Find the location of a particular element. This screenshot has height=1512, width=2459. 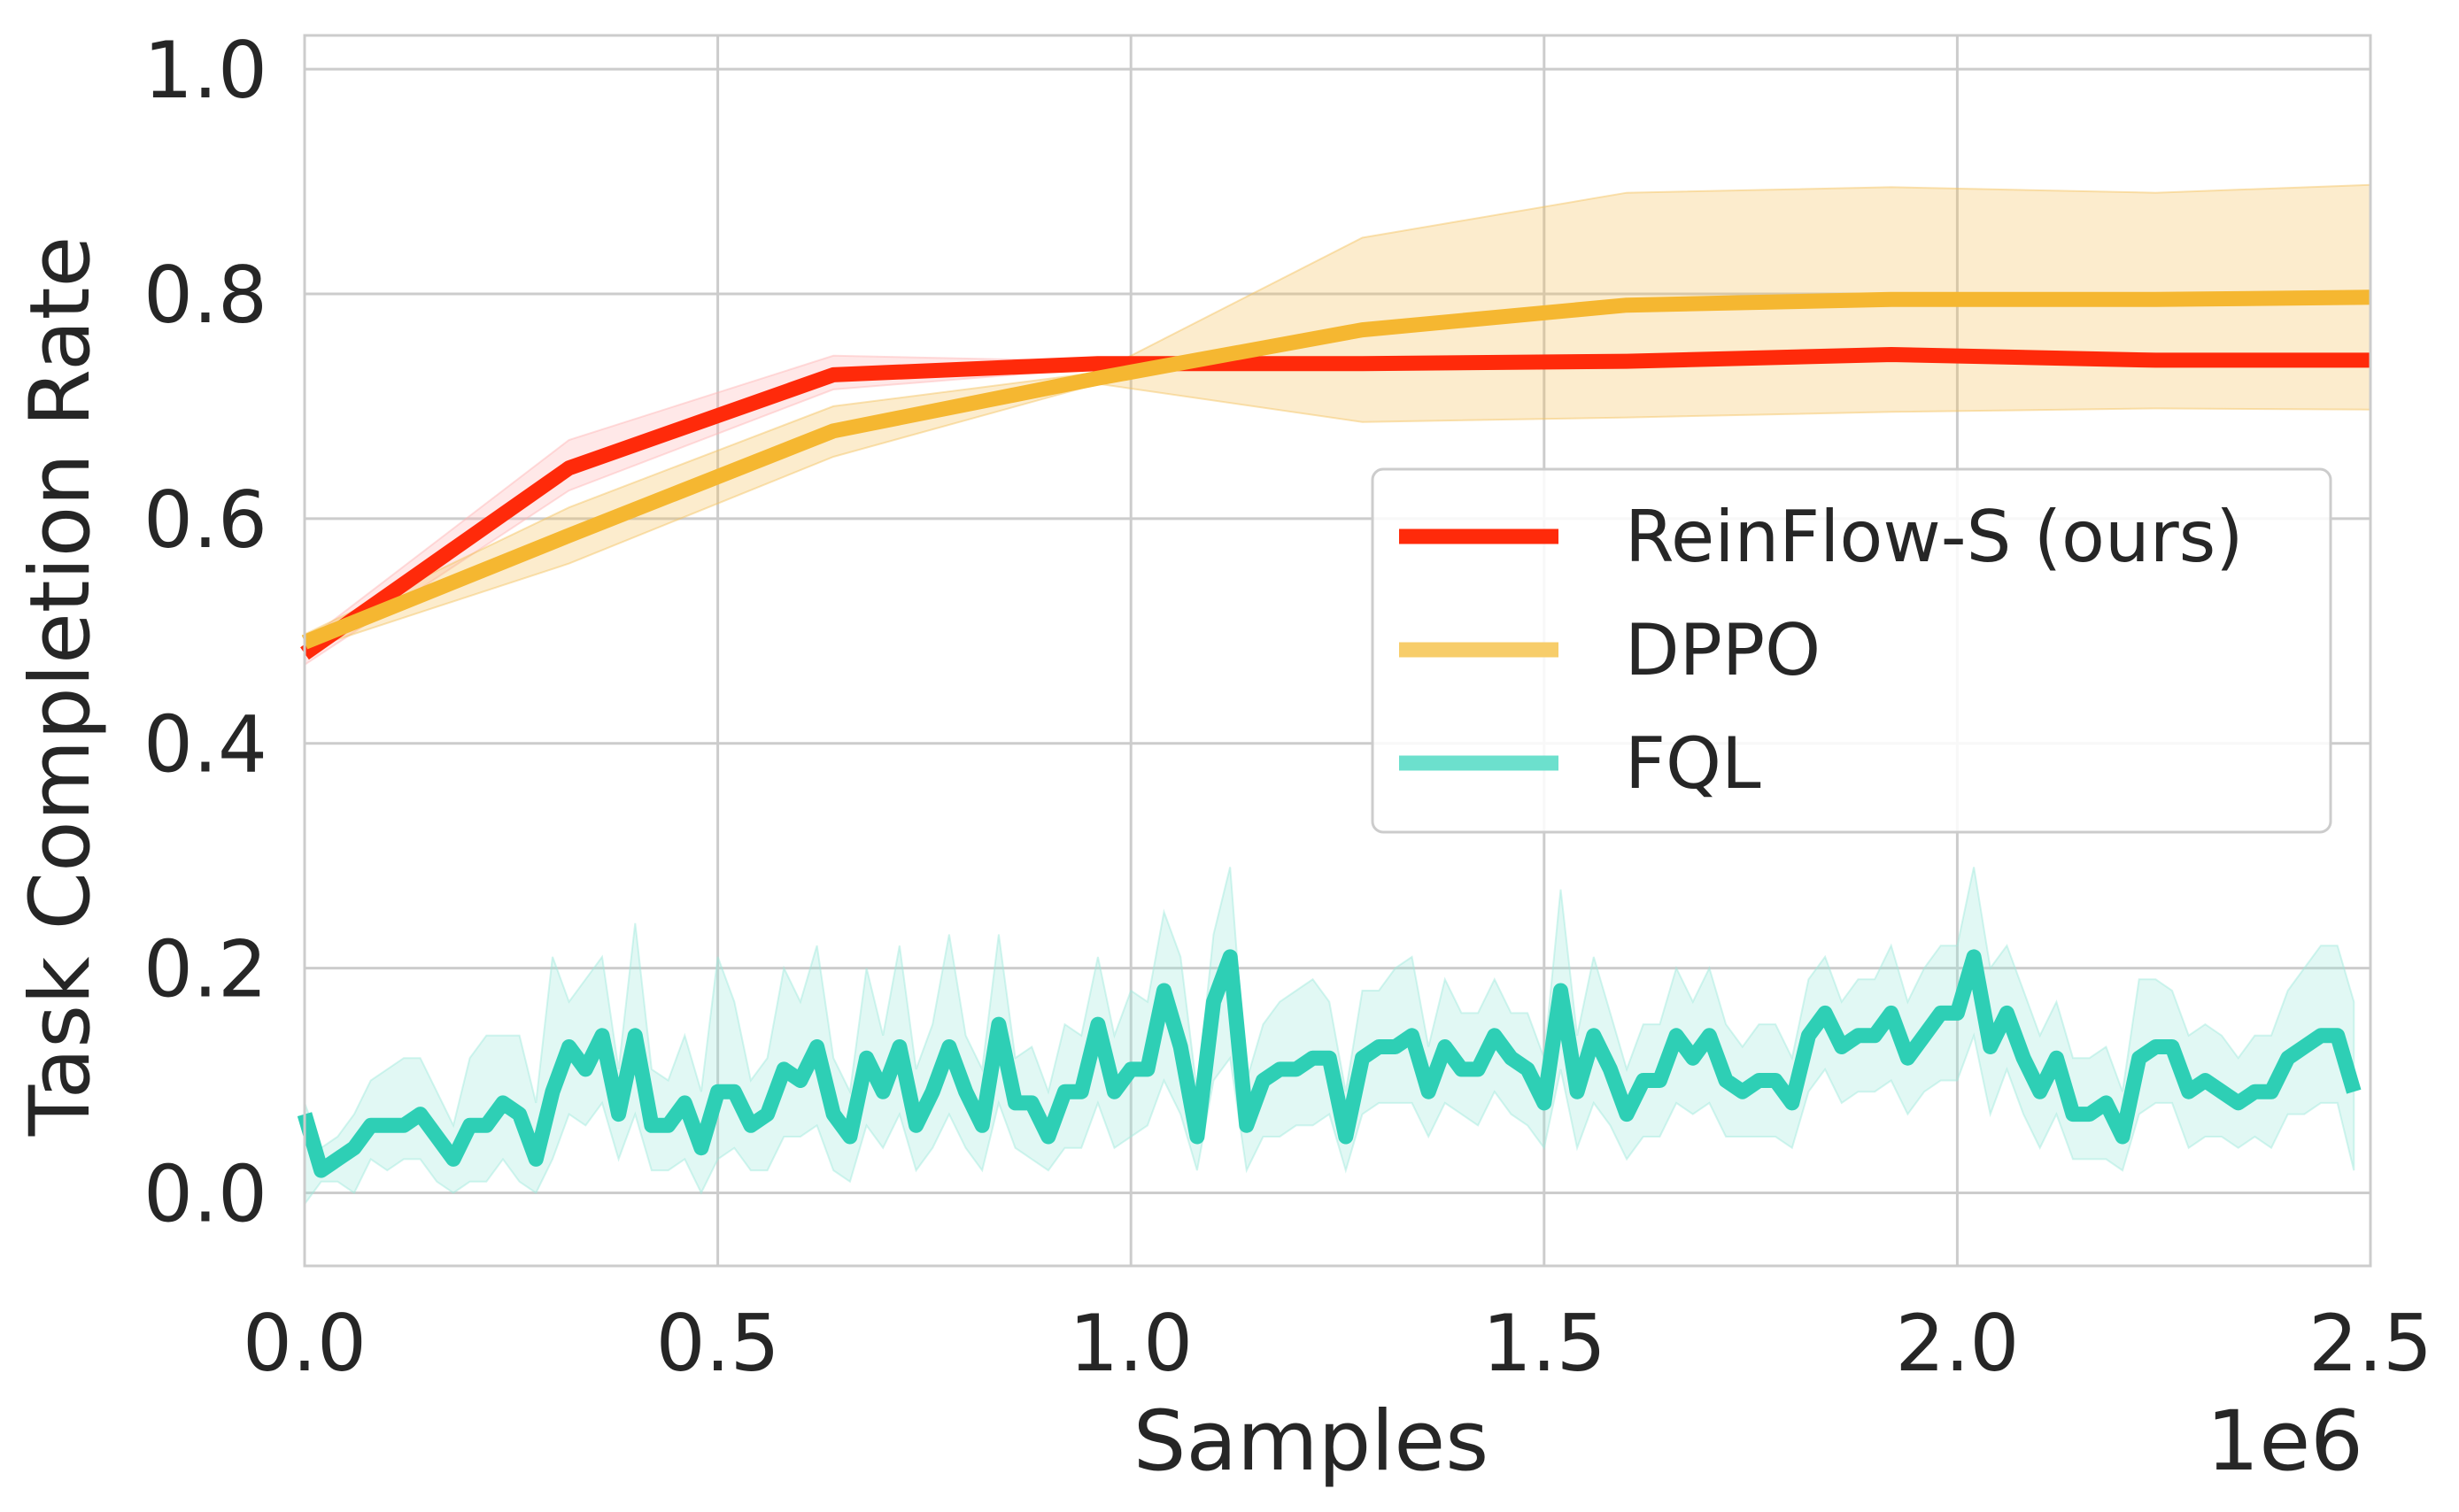

y-tick-label: 0.8 is located at coordinates (205, 295).